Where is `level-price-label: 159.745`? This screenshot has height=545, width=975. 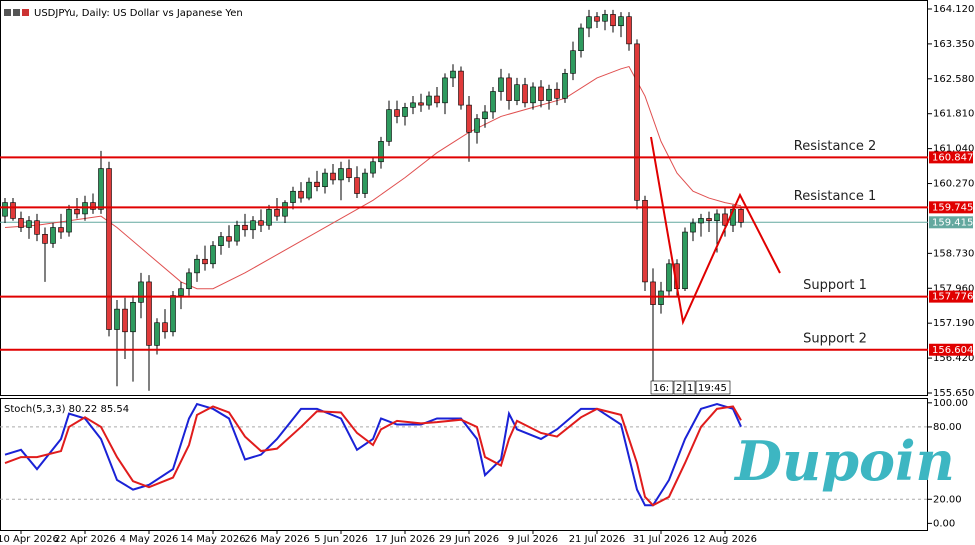
level-price-label: 159.745 is located at coordinates (952, 207).